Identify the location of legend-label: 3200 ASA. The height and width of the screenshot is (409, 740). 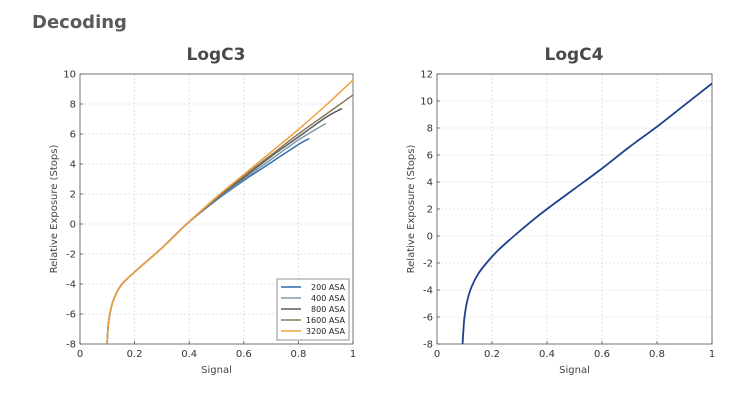
(326, 331).